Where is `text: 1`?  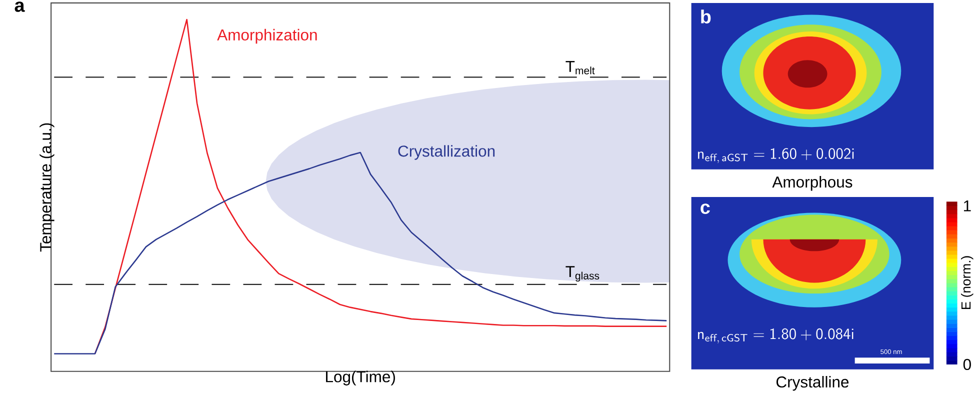
text: 1 is located at coordinates (967, 206).